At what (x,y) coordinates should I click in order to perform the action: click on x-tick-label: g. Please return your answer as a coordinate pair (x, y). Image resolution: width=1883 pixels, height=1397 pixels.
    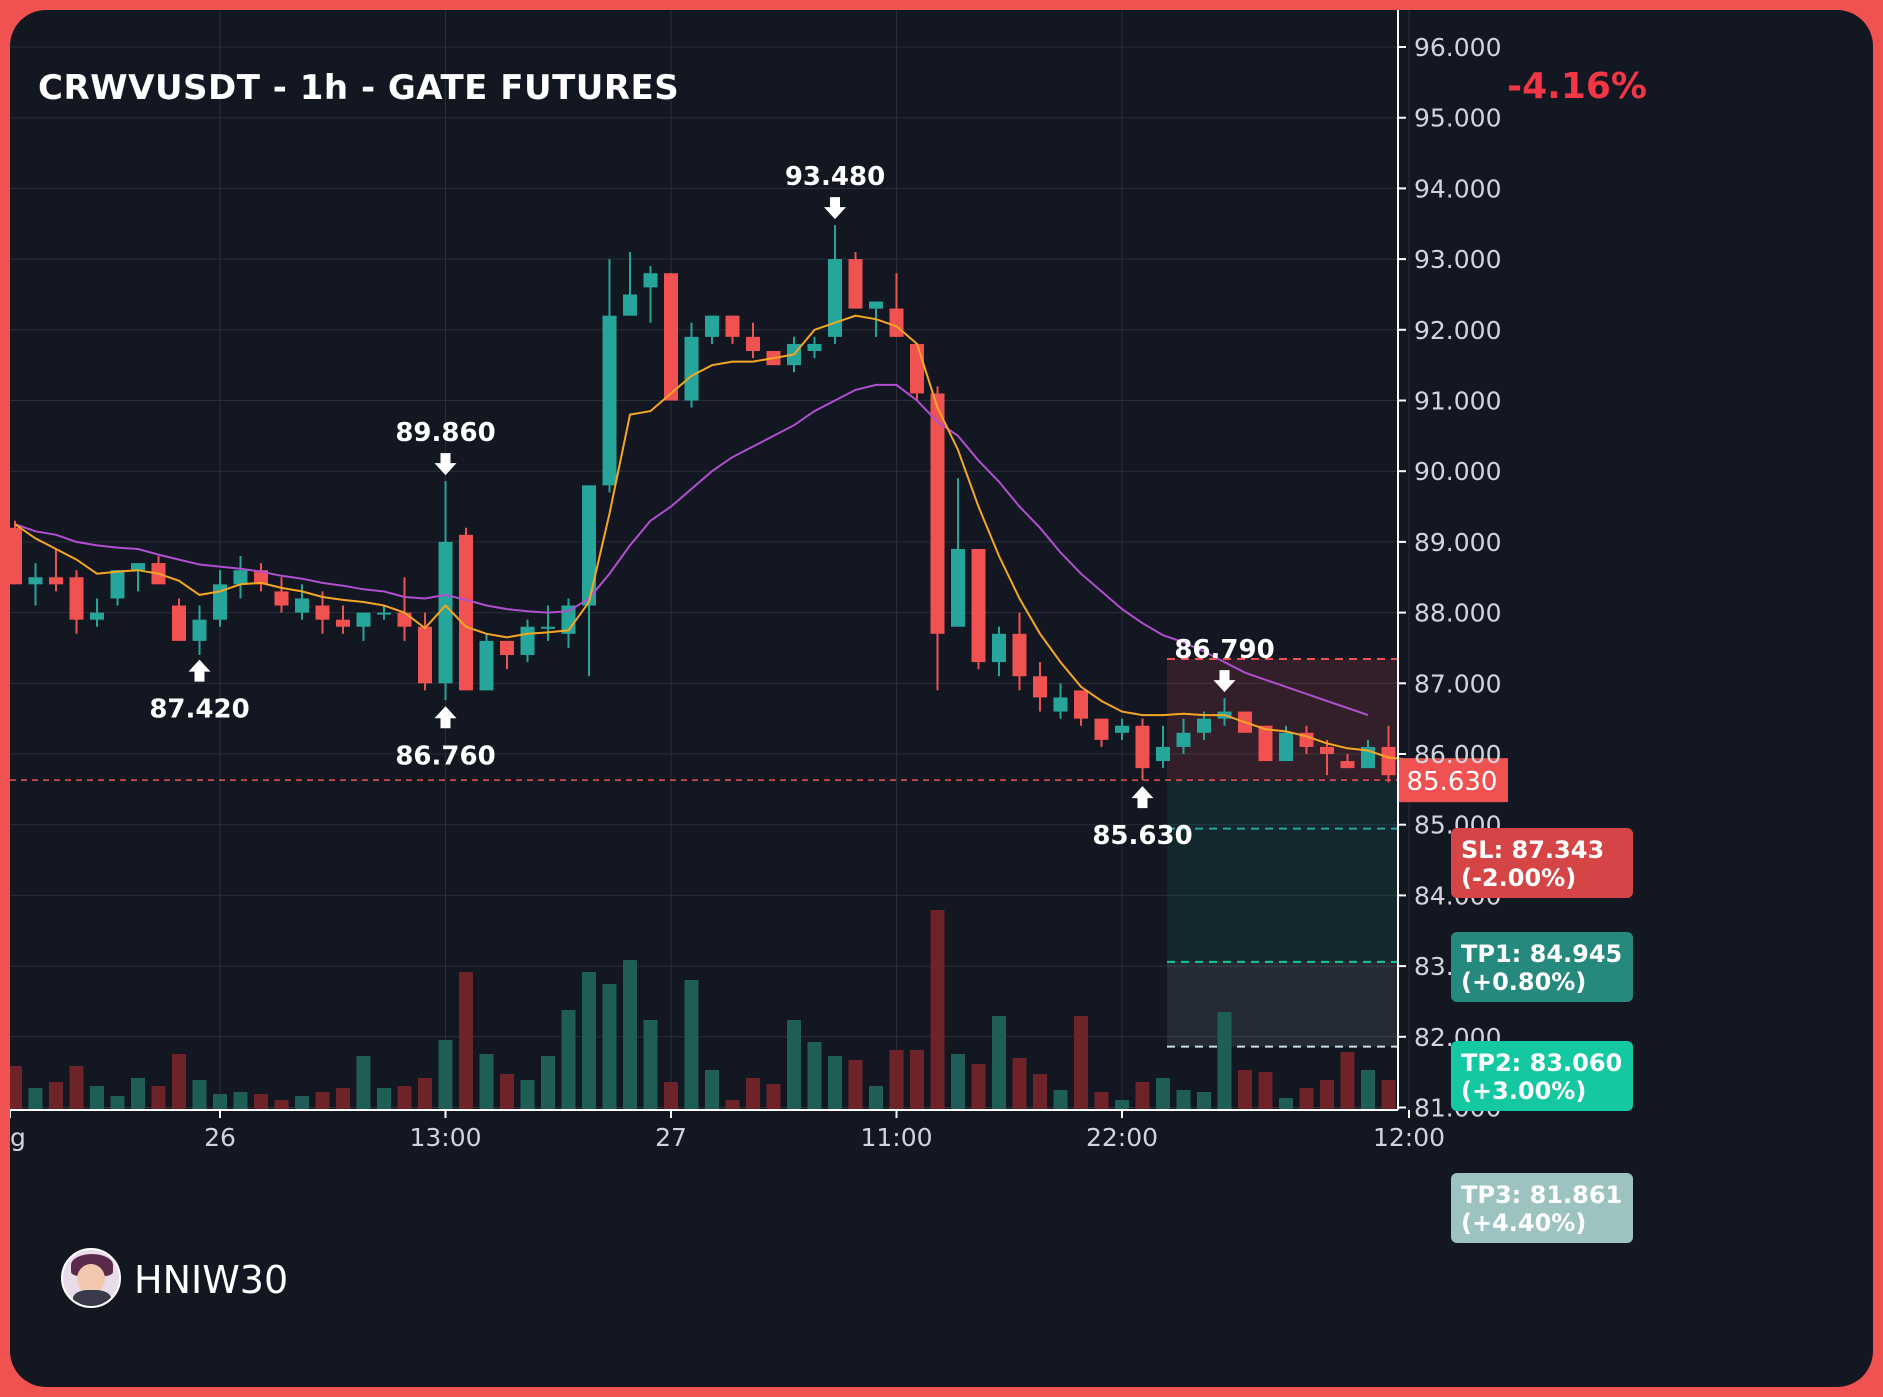
    Looking at the image, I should click on (18, 1137).